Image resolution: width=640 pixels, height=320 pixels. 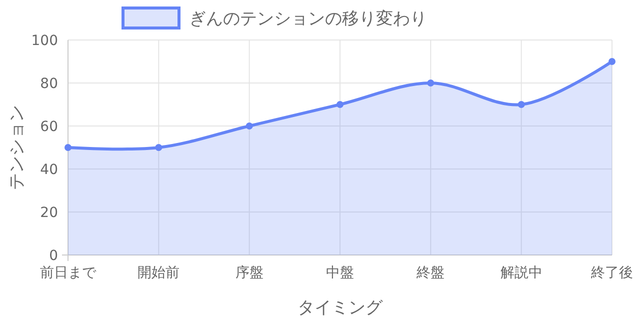 I want to click on y-tick-label: 20, so click(x=49, y=212).